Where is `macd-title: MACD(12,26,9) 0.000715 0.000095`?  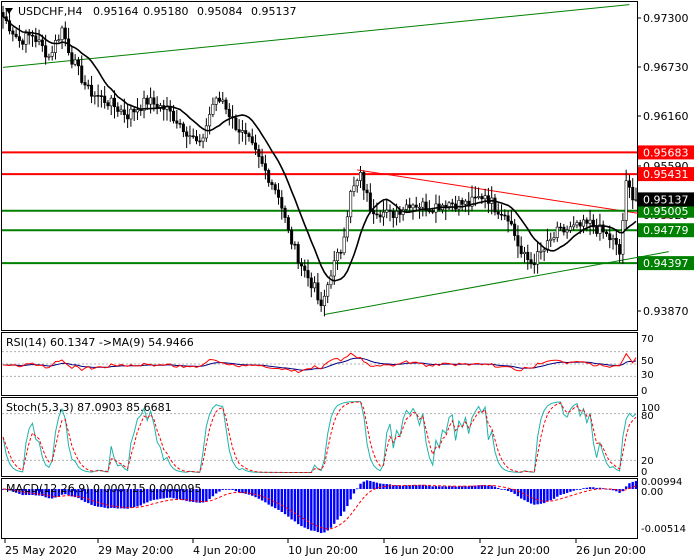 macd-title: MACD(12,26,9) 0.000715 0.000095 is located at coordinates (104, 488).